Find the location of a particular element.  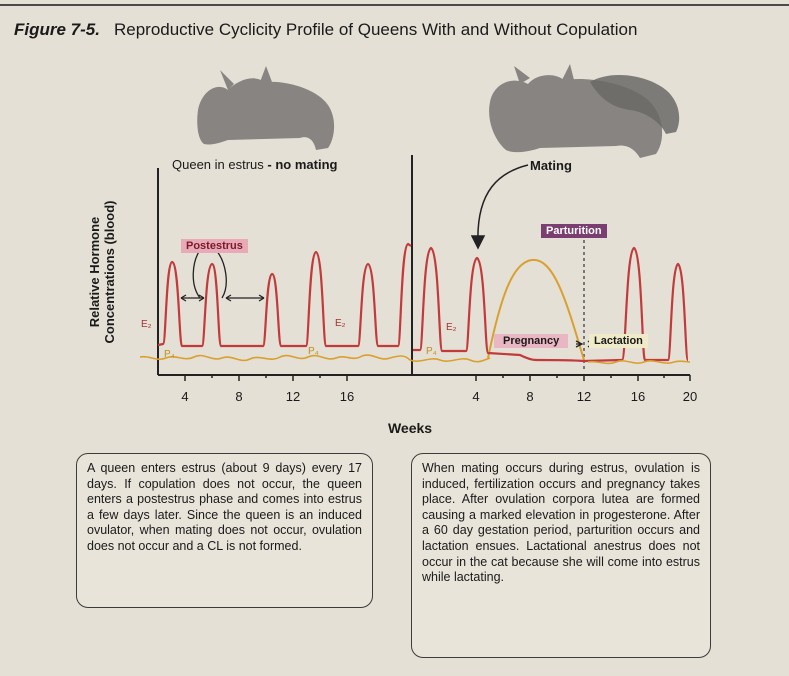

lactation-tag: Lactation is located at coordinates (618, 341).